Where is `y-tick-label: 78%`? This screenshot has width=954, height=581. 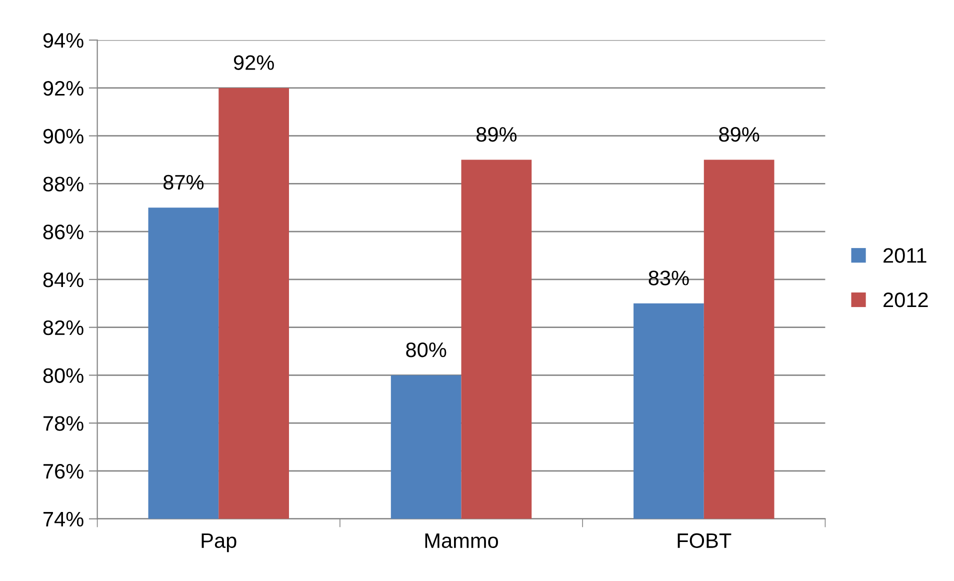 y-tick-label: 78% is located at coordinates (63, 423).